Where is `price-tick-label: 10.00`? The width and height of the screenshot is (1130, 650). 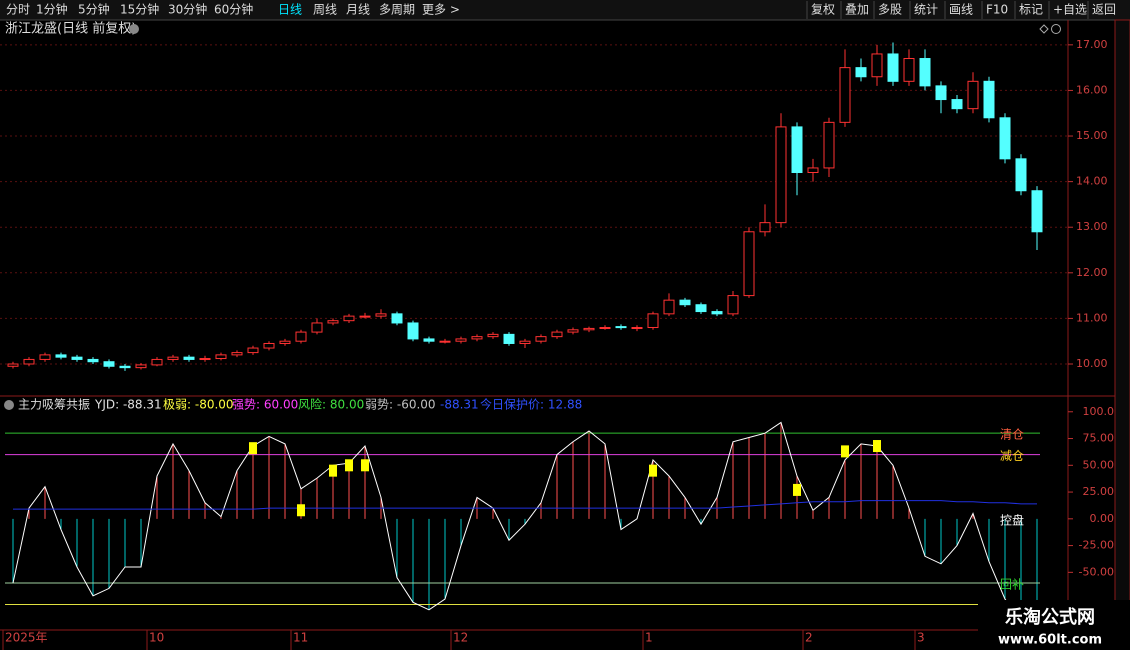
price-tick-label: 10.00 is located at coordinates (1092, 363).